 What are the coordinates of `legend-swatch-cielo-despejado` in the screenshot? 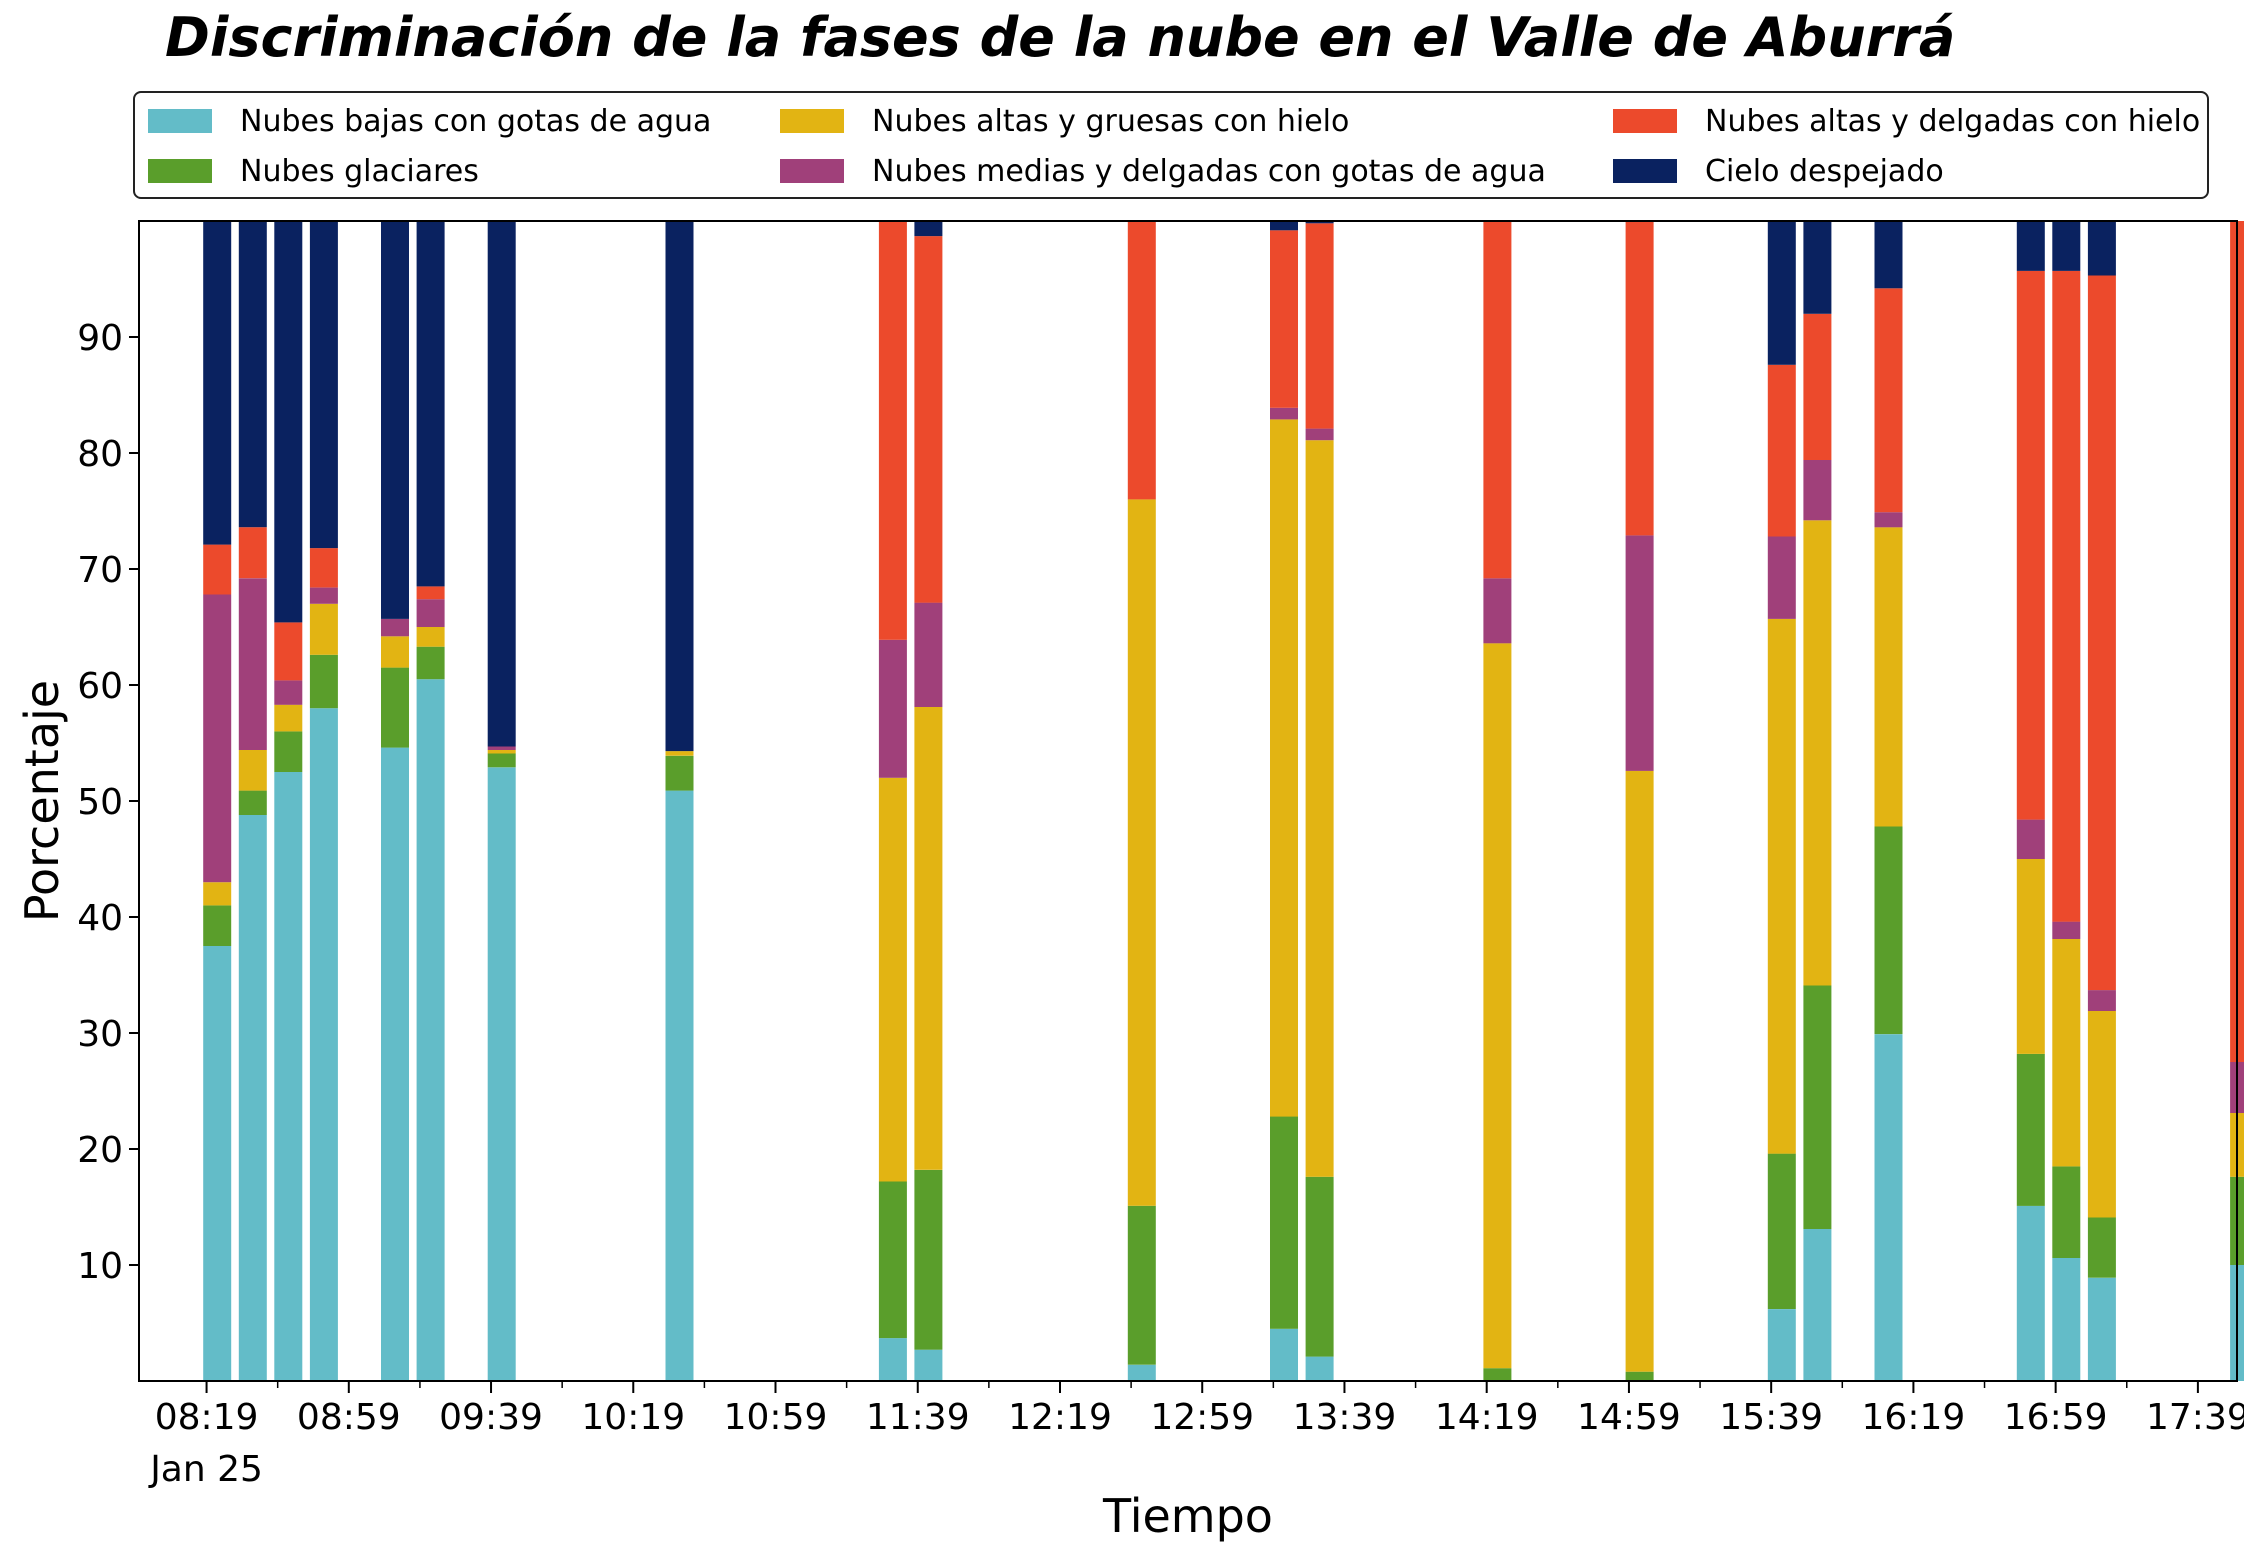 It's located at (1645, 171).